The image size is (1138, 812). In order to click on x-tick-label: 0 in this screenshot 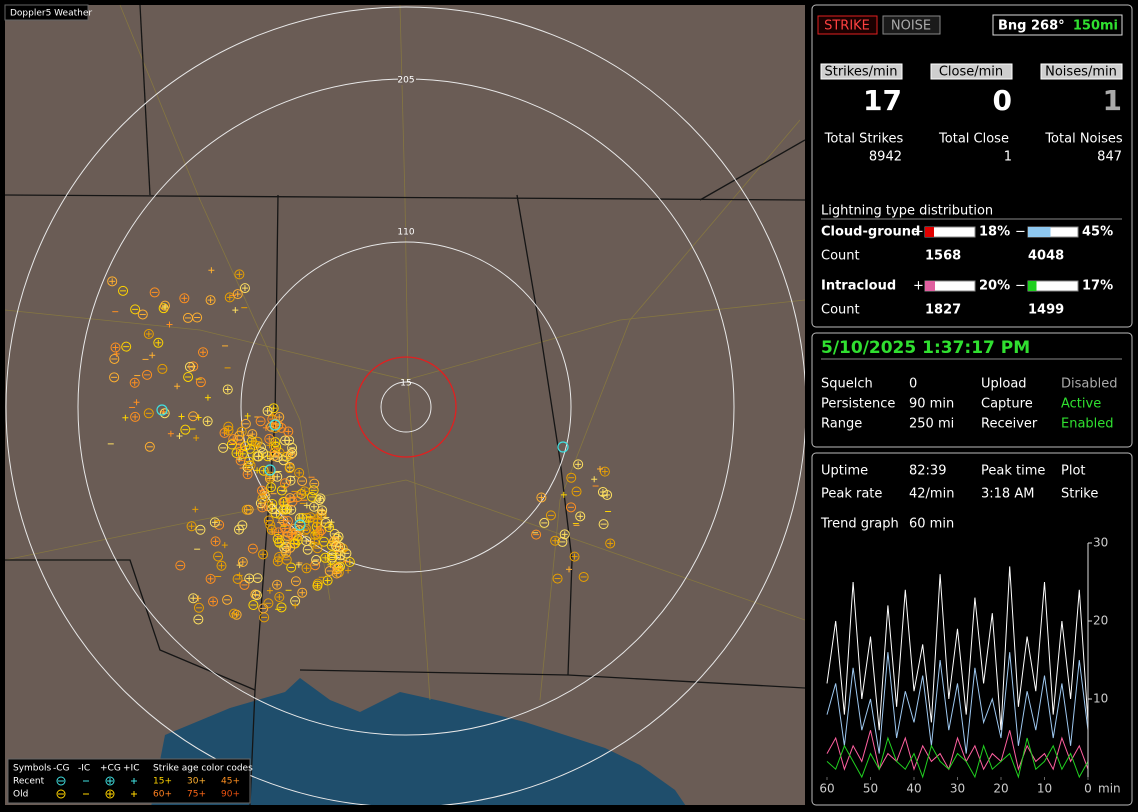, I will do `click(1088, 789)`.